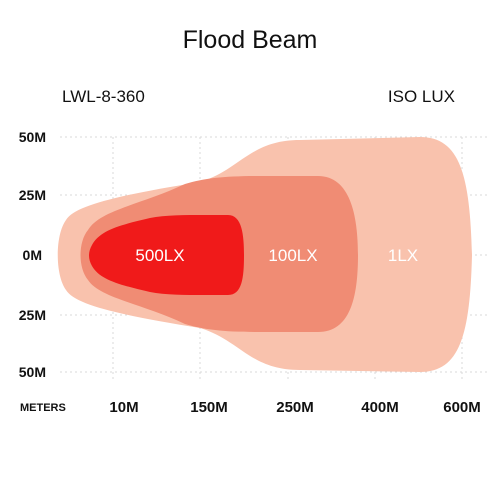  I want to click on zone-label-100lx: 100LX, so click(292, 255).